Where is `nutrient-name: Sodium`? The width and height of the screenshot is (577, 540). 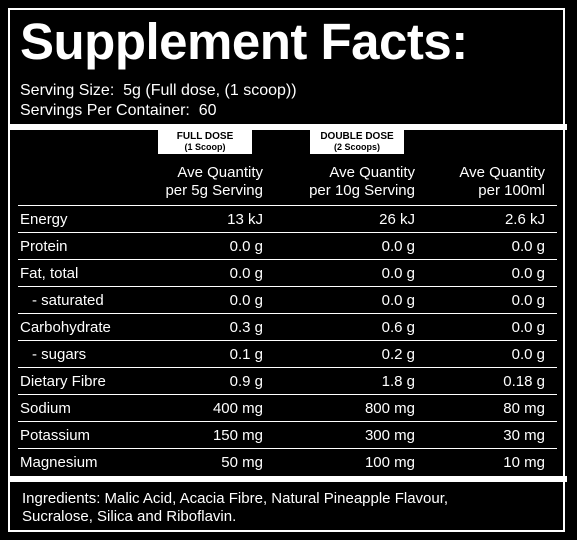
nutrient-name: Sodium is located at coordinates (45, 408).